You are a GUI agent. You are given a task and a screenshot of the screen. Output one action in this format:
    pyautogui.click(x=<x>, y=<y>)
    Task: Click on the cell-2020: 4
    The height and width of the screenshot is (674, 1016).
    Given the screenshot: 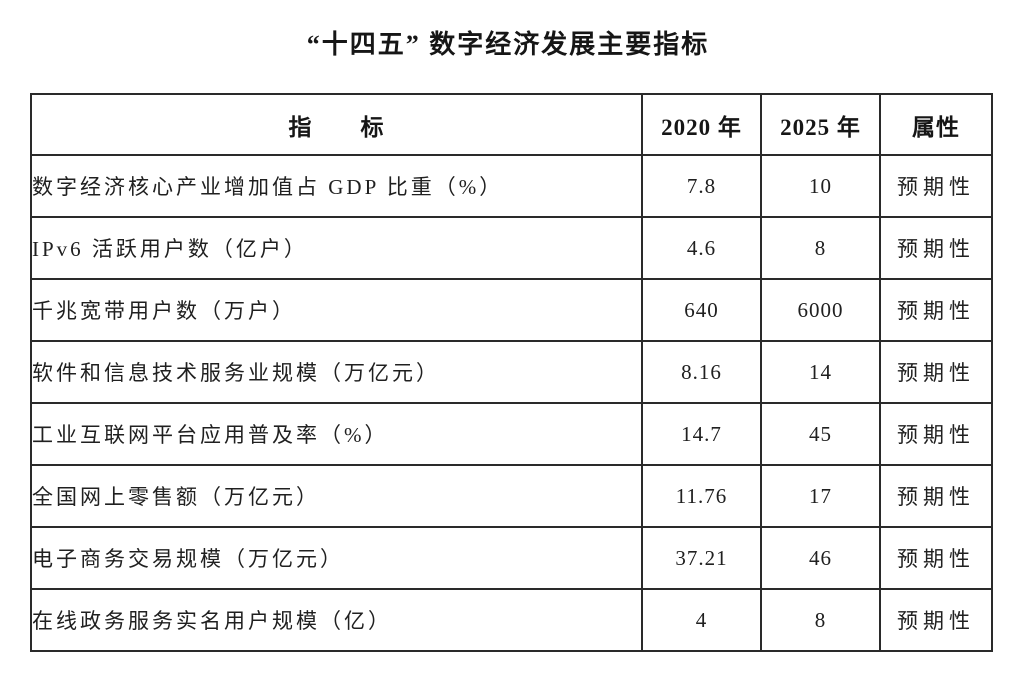 What is the action you would take?
    pyautogui.click(x=701, y=620)
    